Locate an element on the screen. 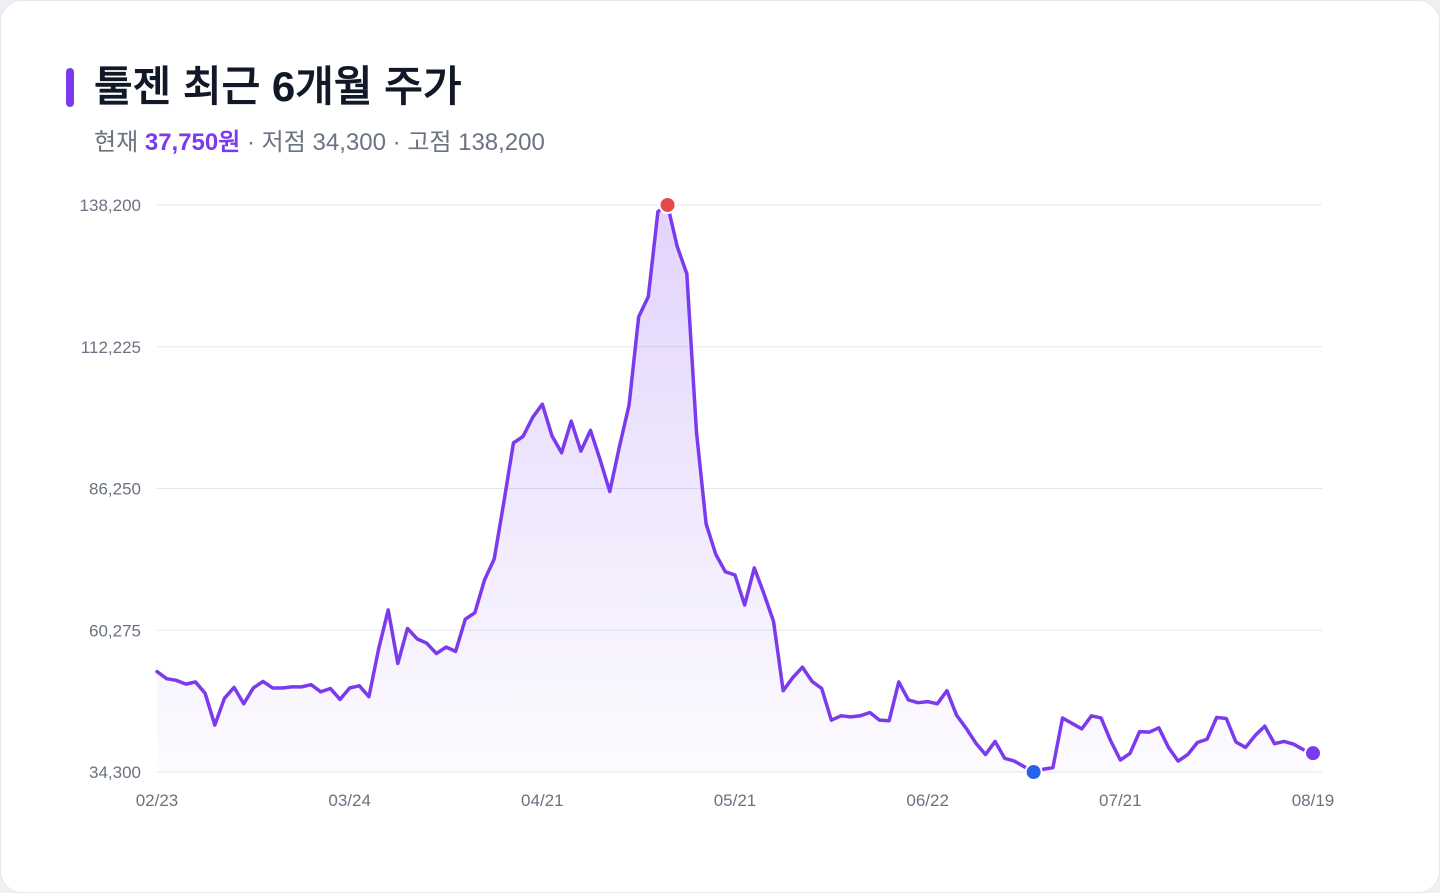 The width and height of the screenshot is (1440, 893). y-tick-label: 86,250 is located at coordinates (115, 489).